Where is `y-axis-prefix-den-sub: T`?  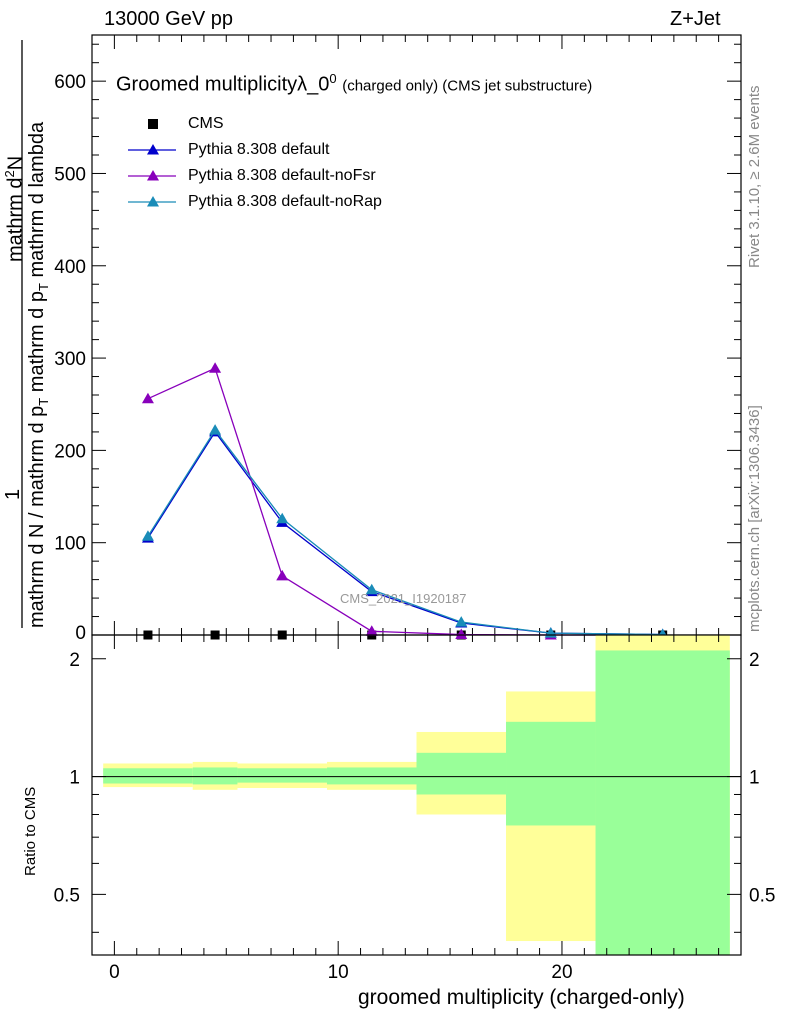
y-axis-prefix-den-sub: T is located at coordinates (43, 401).